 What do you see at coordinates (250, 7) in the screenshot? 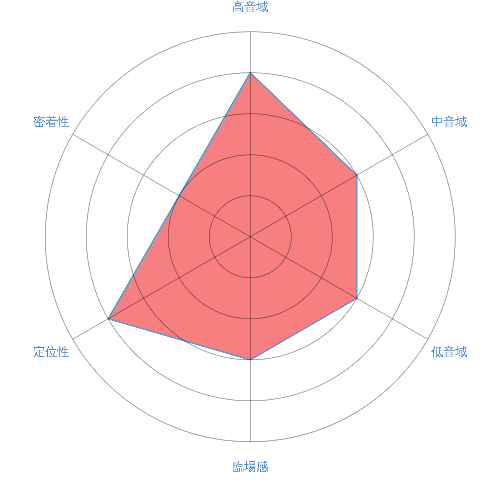
I see `spoke-label: 高音域` at bounding box center [250, 7].